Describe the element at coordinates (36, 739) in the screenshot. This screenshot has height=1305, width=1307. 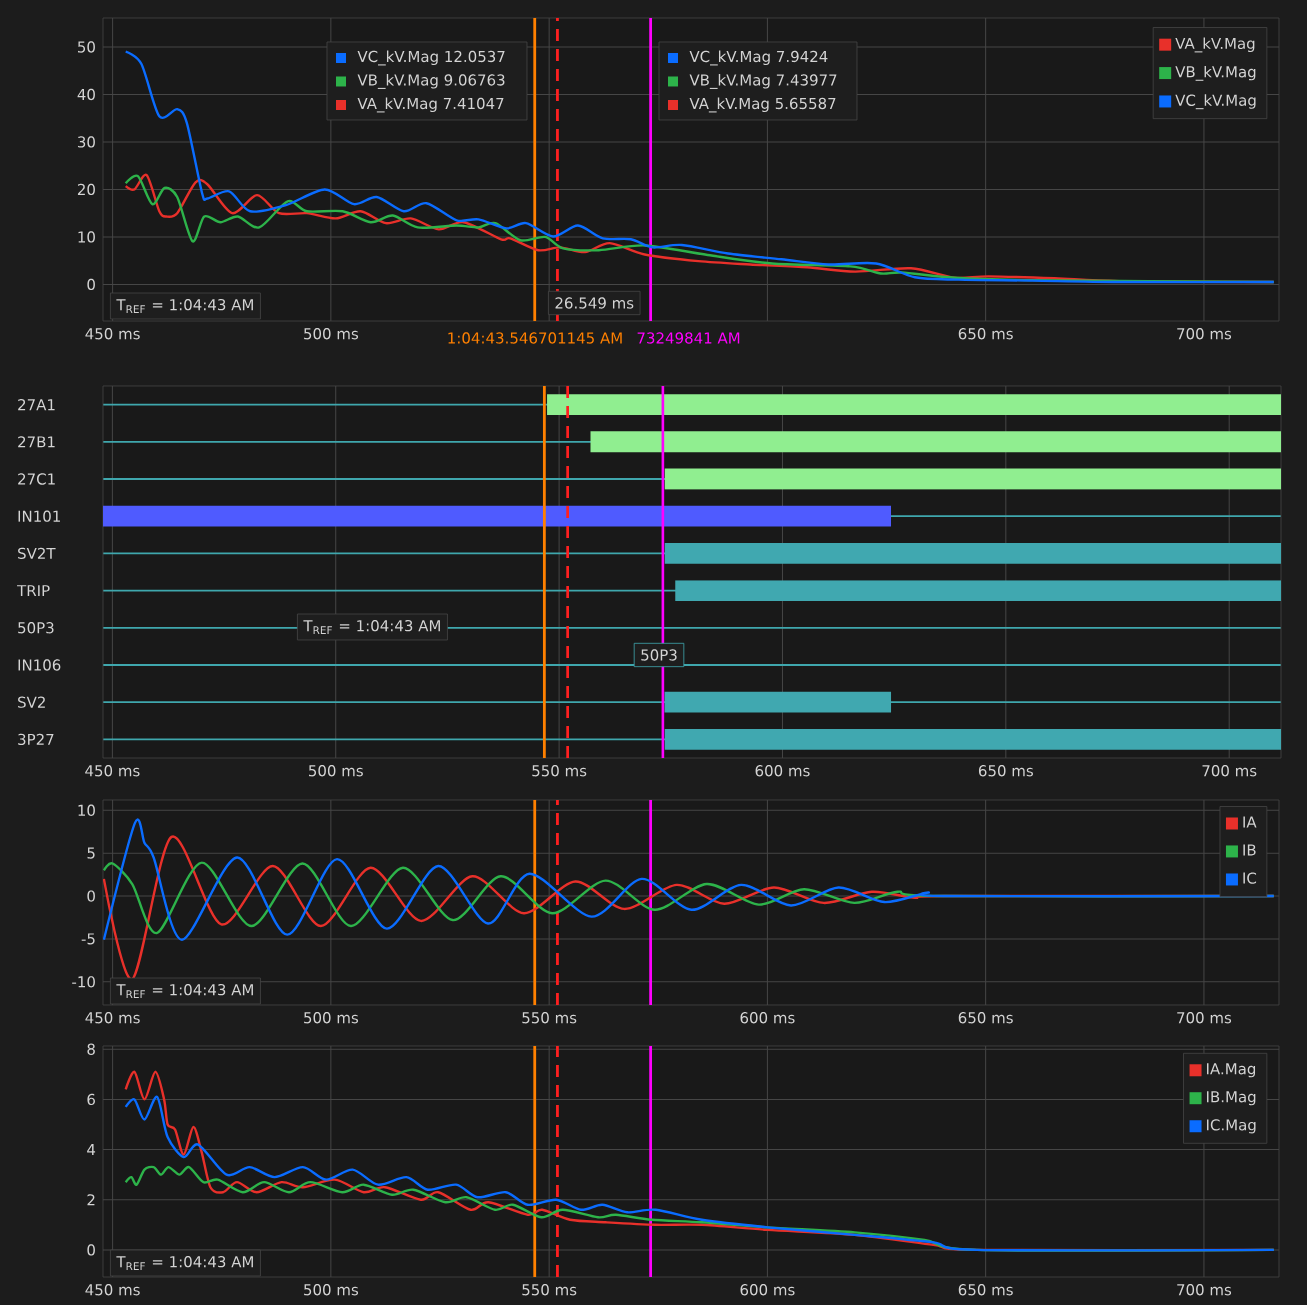
I see `y-tick-label: 3P27` at that location.